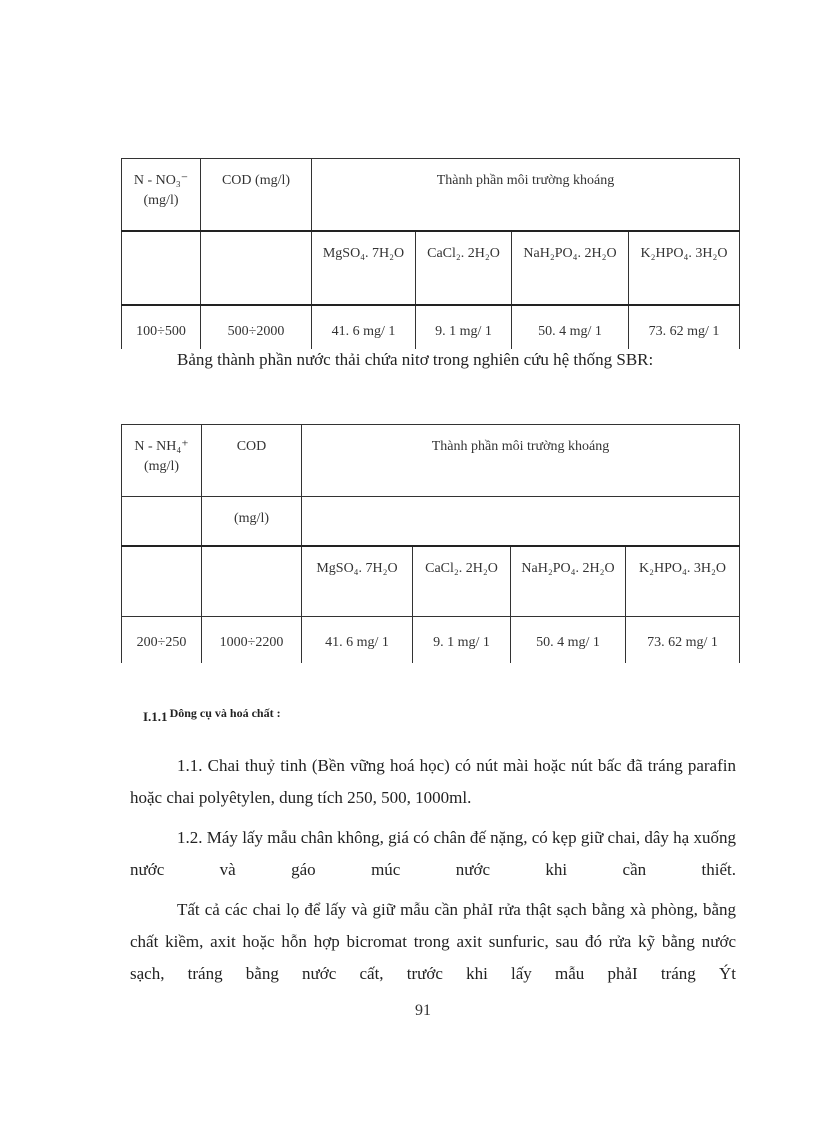 This screenshot has height=1123, width=816. What do you see at coordinates (155, 716) in the screenshot?
I see `section-number: I.1.1` at bounding box center [155, 716].